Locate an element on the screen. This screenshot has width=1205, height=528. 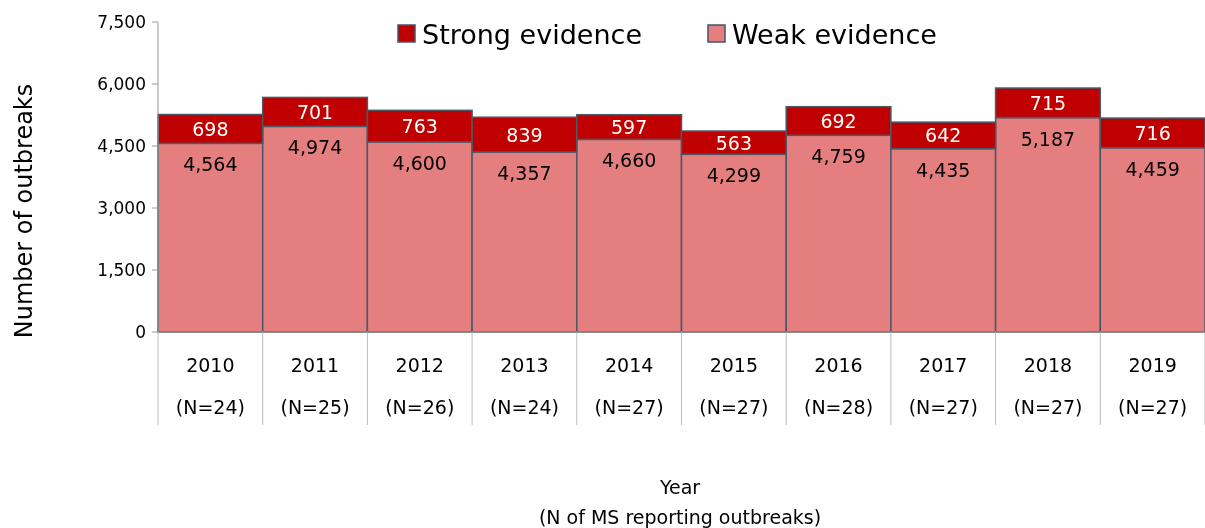
y-tick-label: 4,500 is located at coordinates (121, 146).